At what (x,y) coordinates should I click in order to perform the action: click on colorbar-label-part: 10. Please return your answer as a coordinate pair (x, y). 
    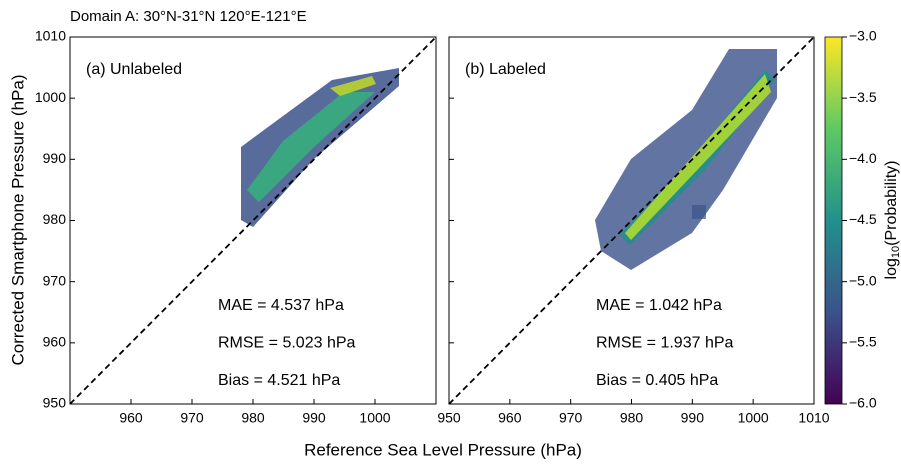
    Looking at the image, I should click on (895, 252).